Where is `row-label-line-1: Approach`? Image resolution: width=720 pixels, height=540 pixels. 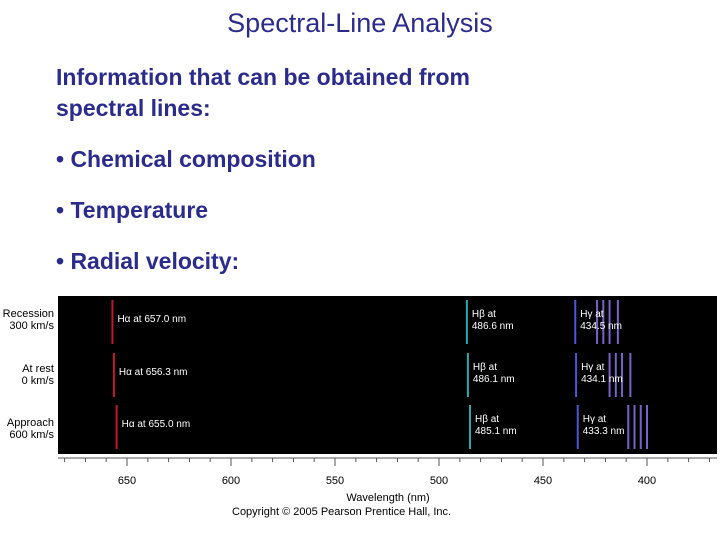 row-label-line-1: Approach is located at coordinates (30, 423).